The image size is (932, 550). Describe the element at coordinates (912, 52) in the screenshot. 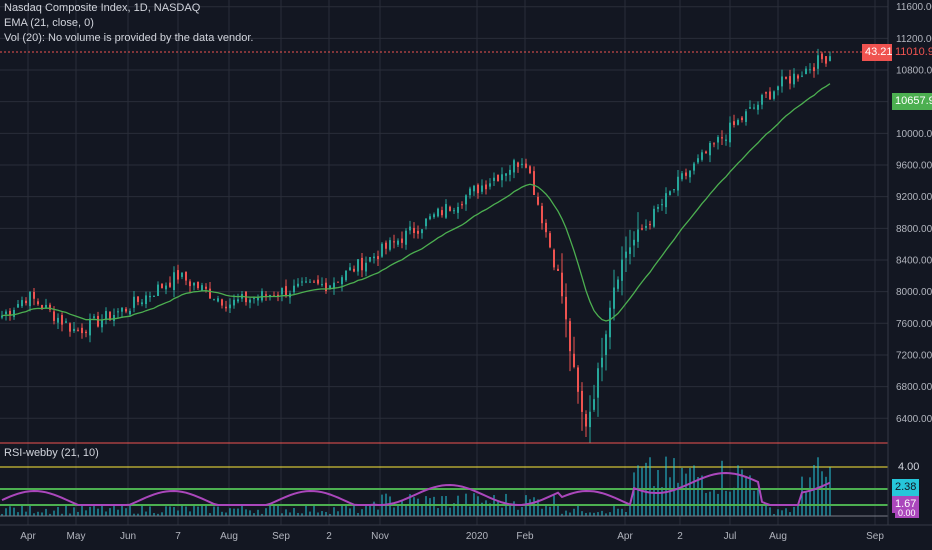

I see `current-price-badge: 11010.98` at that location.